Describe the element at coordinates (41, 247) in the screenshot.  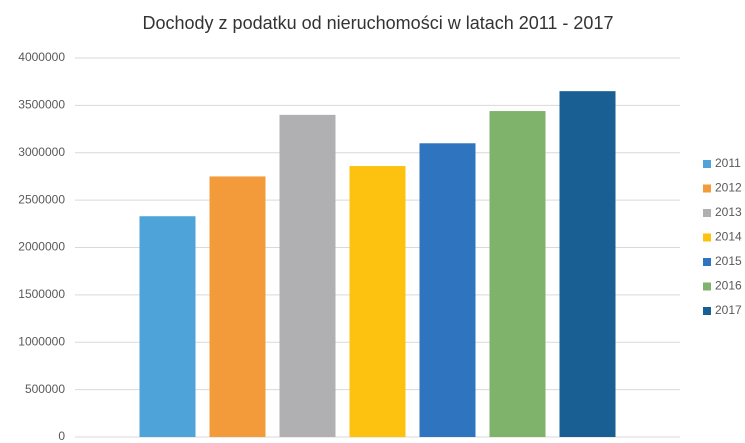
I see `y-tick-label: 2000000` at that location.